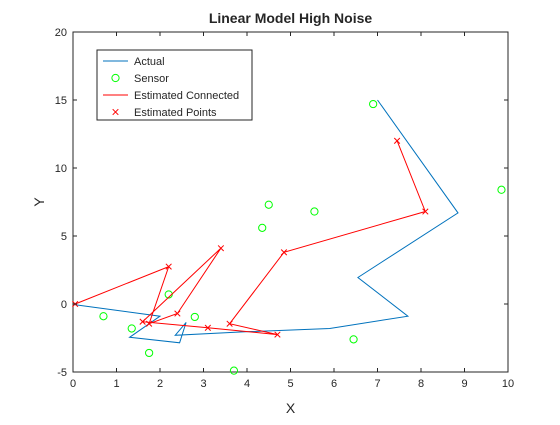 This screenshot has width=560, height=425. Describe the element at coordinates (508, 384) in the screenshot. I see `x-tick-label: 10` at that location.